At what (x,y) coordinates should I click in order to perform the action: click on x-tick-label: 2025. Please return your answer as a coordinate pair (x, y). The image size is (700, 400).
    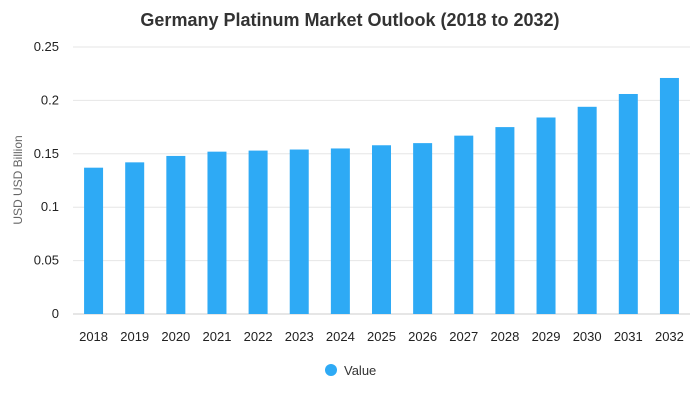
    Looking at the image, I should click on (381, 336).